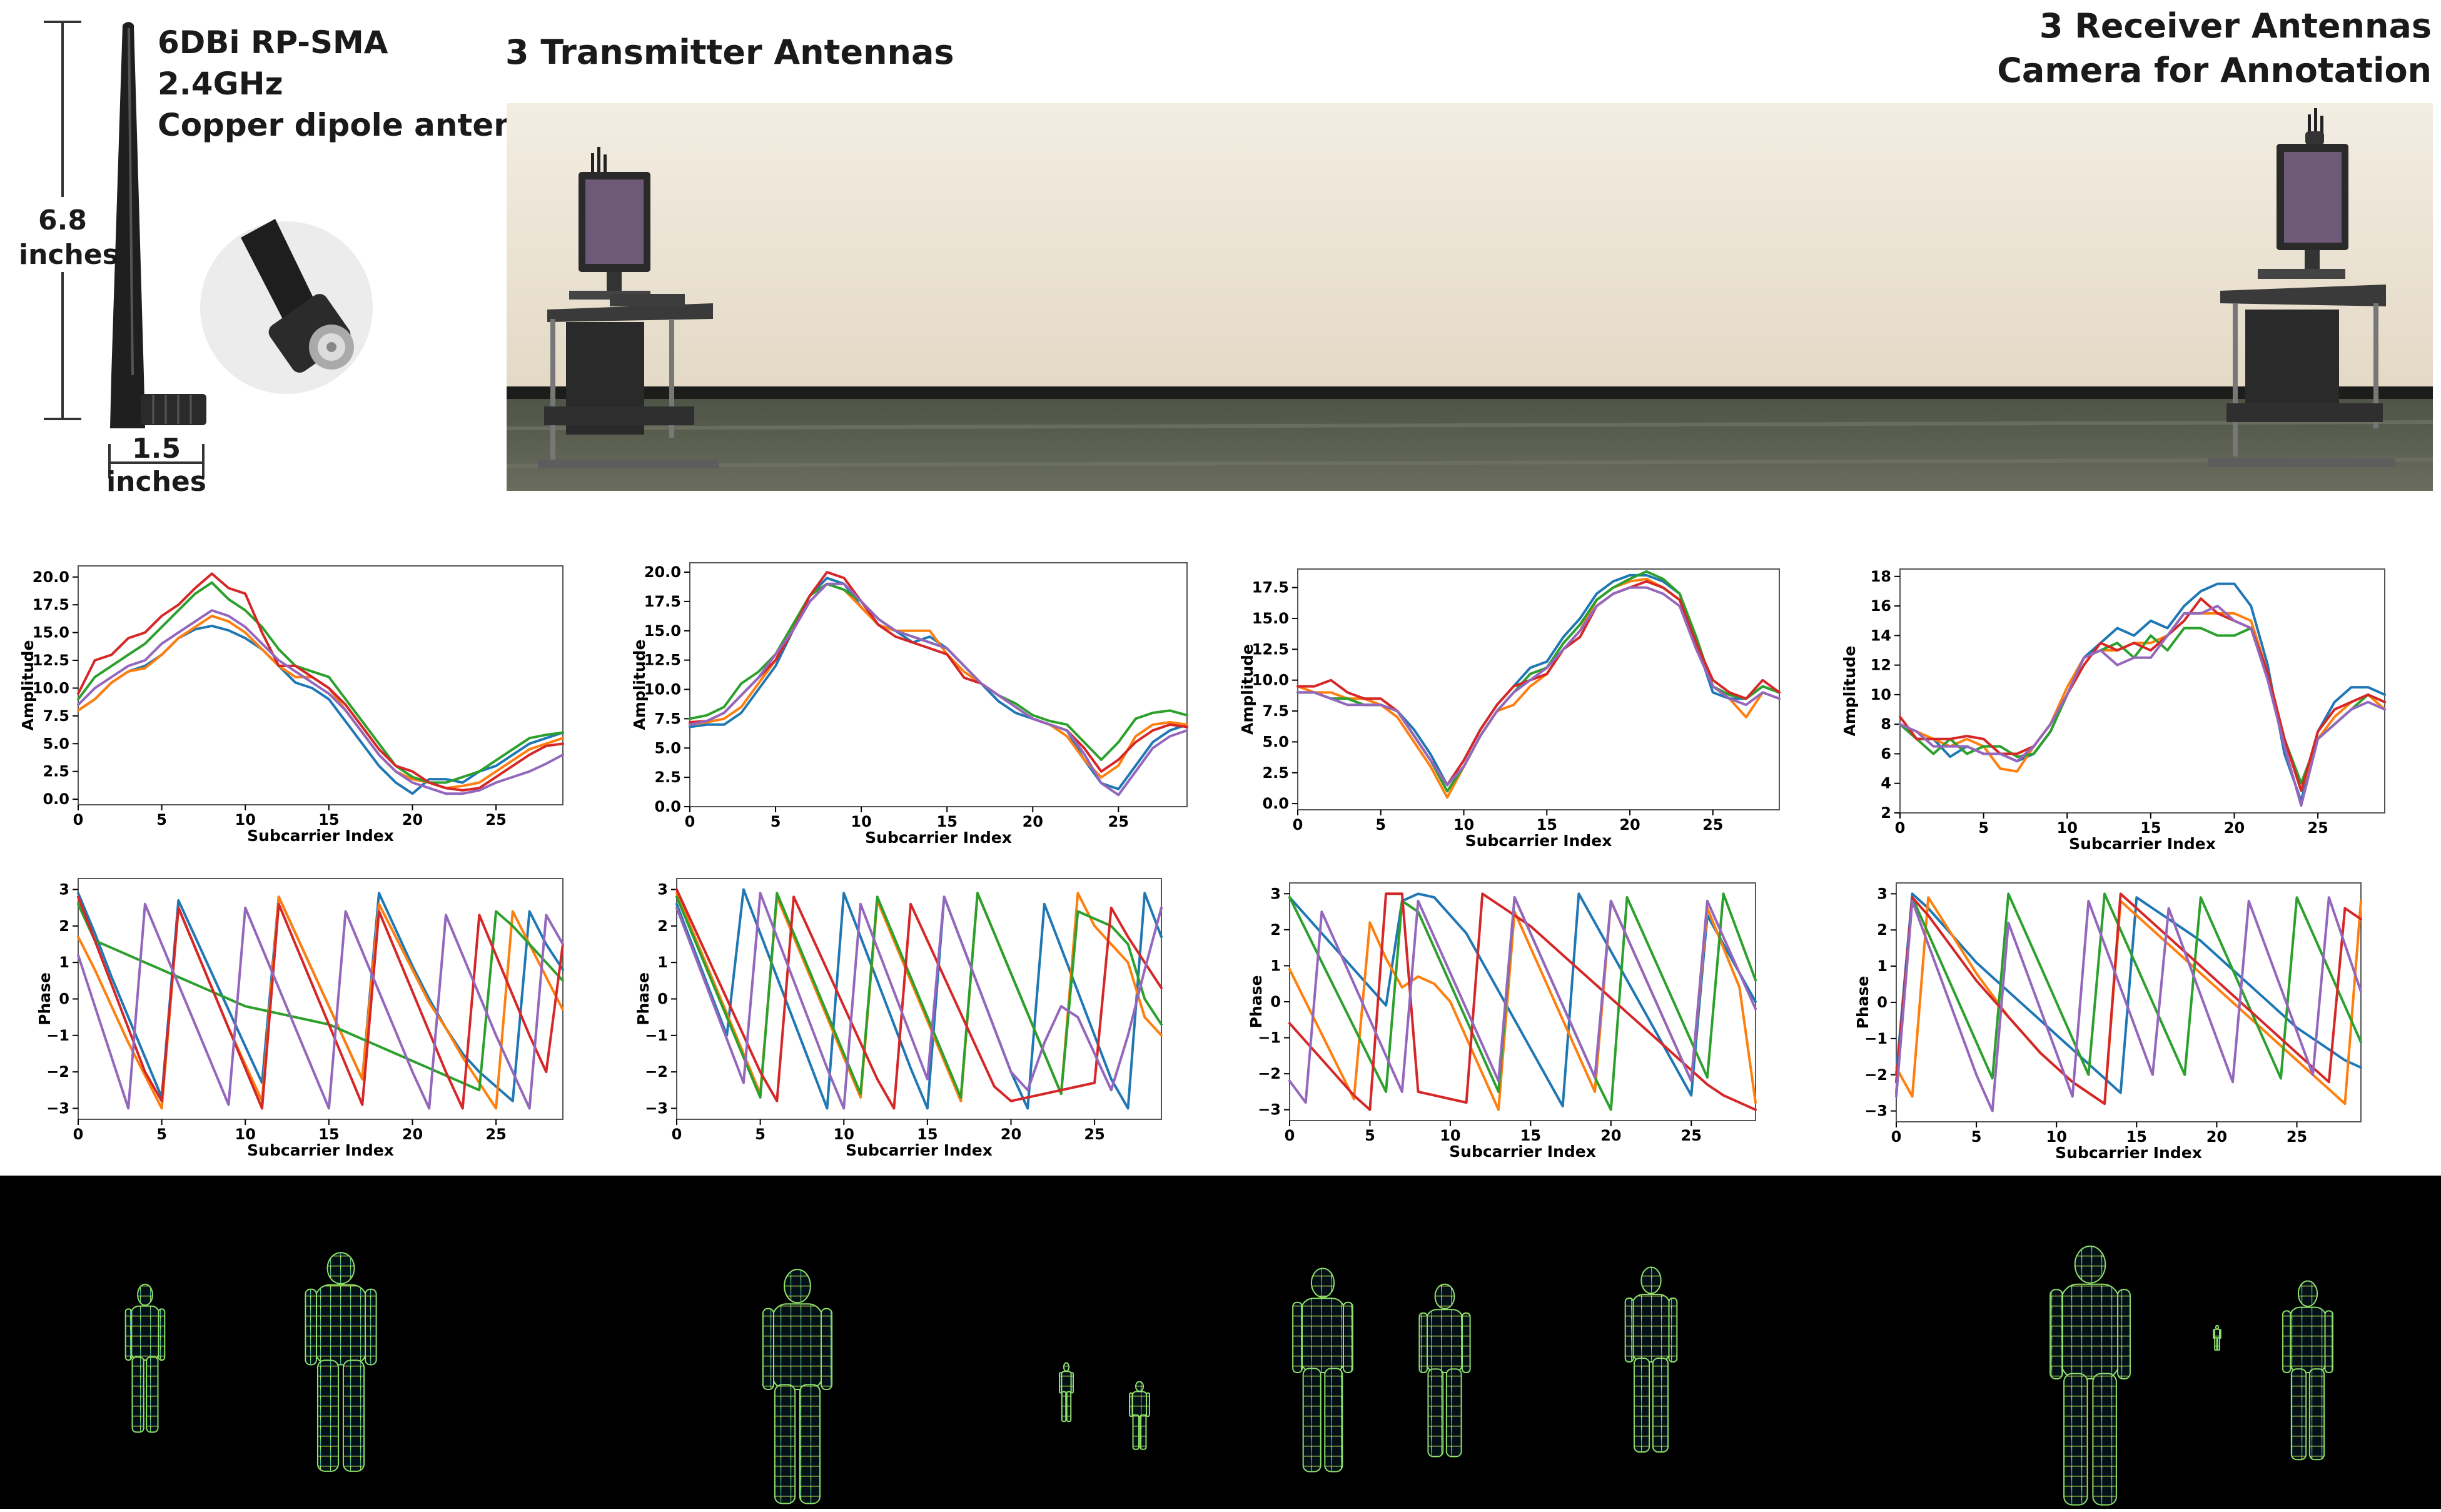 Image resolution: width=2441 pixels, height=1512 pixels. Describe the element at coordinates (156, 482) in the screenshot. I see `antenna-width-unit: inches` at that location.